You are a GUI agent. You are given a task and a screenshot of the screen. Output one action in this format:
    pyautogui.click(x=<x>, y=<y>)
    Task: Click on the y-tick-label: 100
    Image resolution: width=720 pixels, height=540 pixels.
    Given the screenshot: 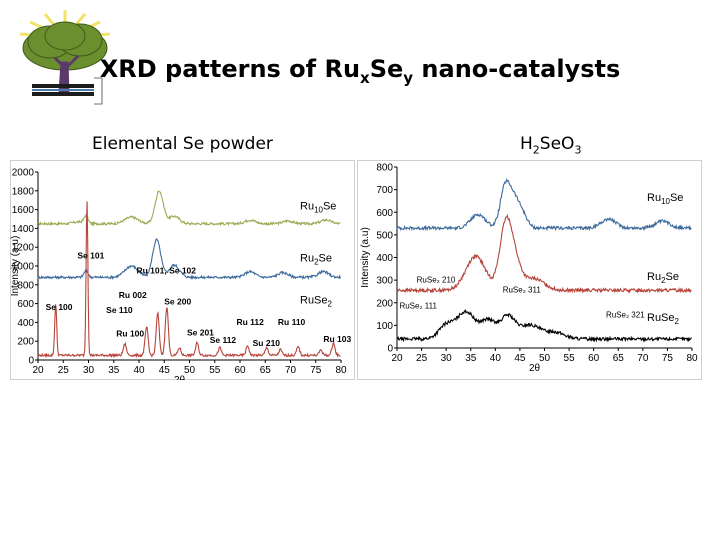 What is the action you would take?
    pyautogui.click(x=384, y=326)
    